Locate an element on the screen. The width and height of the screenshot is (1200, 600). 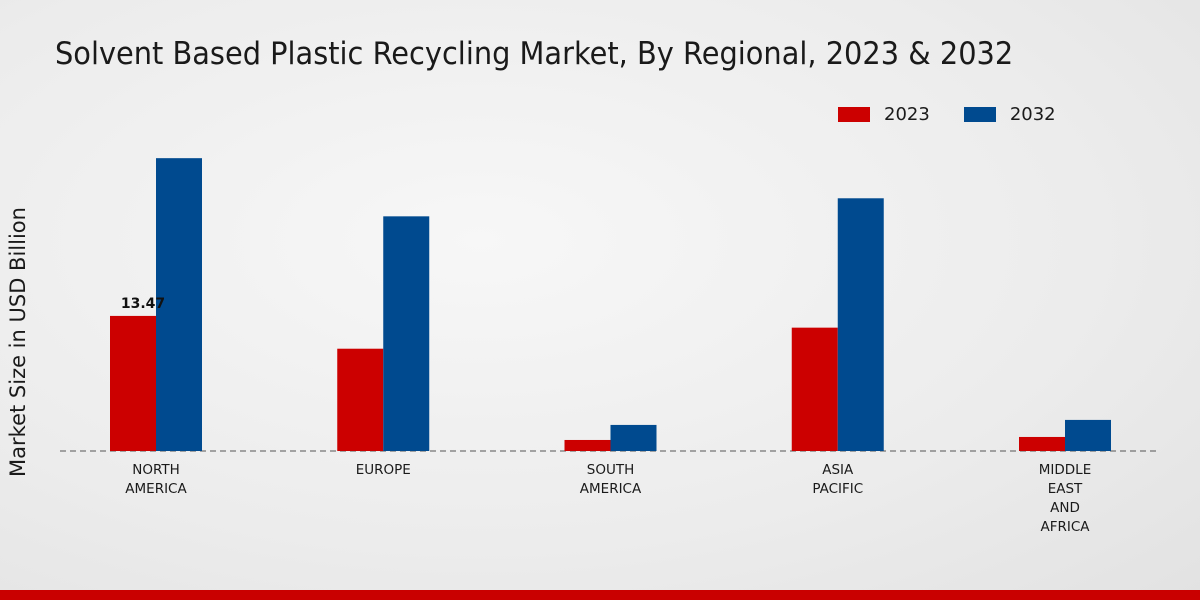
bar-2032-south-america is located at coordinates (633, 437).